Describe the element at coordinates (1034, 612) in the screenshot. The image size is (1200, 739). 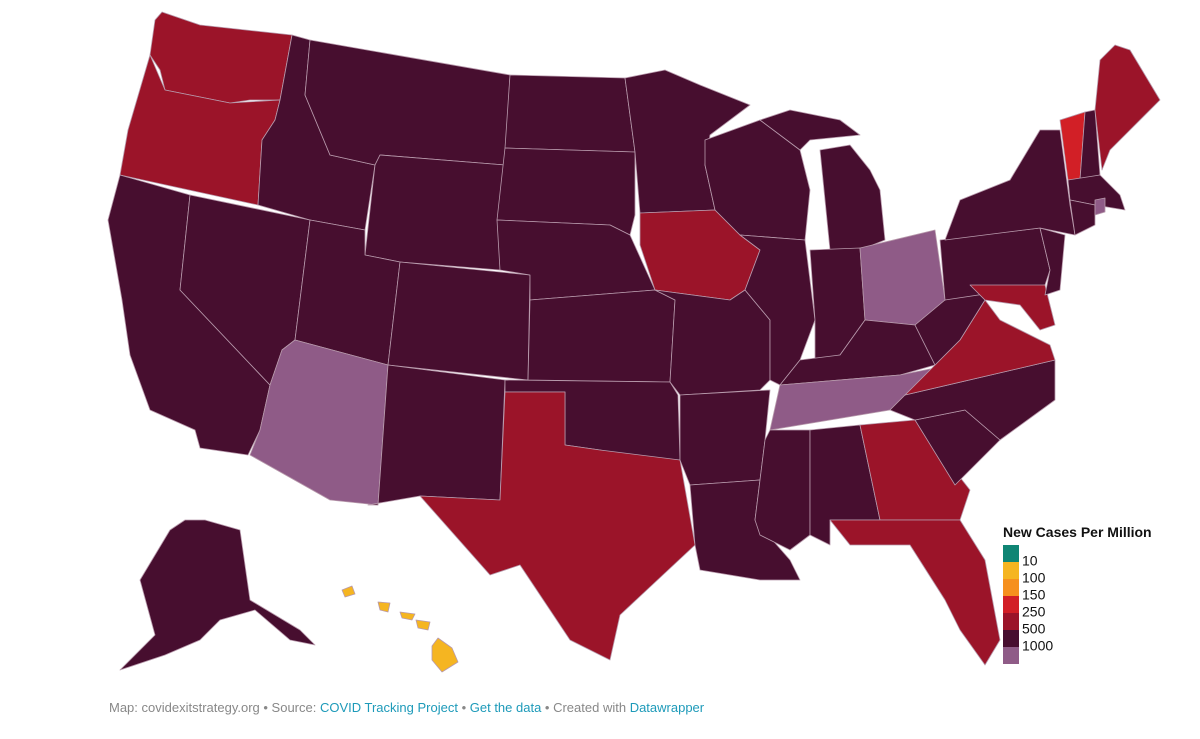
I see `legend-label: 250` at that location.